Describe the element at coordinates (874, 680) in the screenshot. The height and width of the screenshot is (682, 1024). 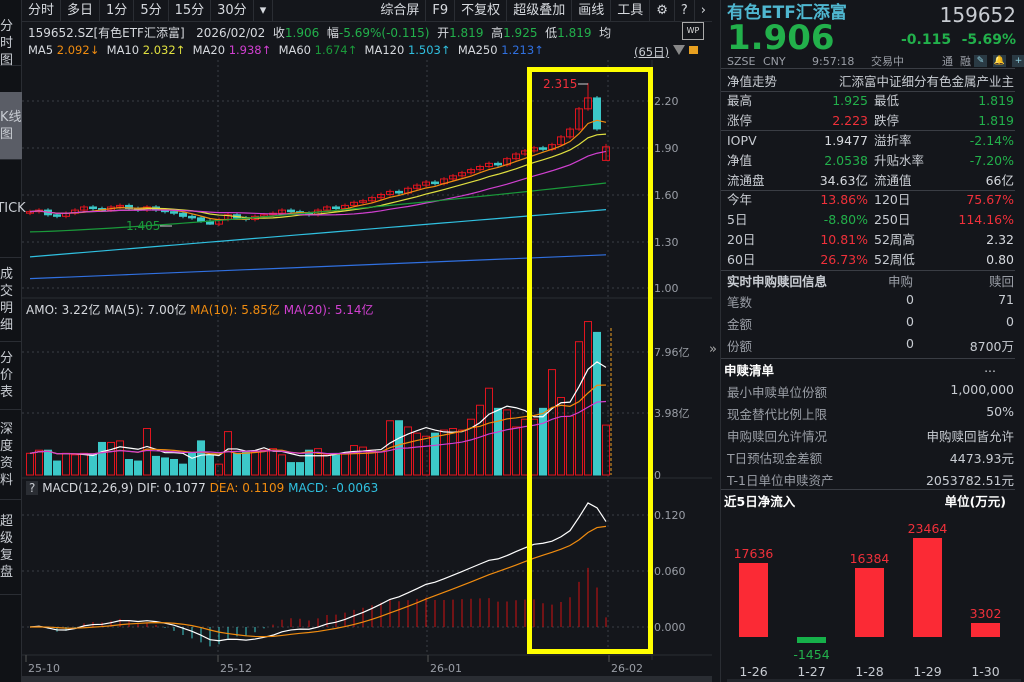
I see `right-scrollbar` at that location.